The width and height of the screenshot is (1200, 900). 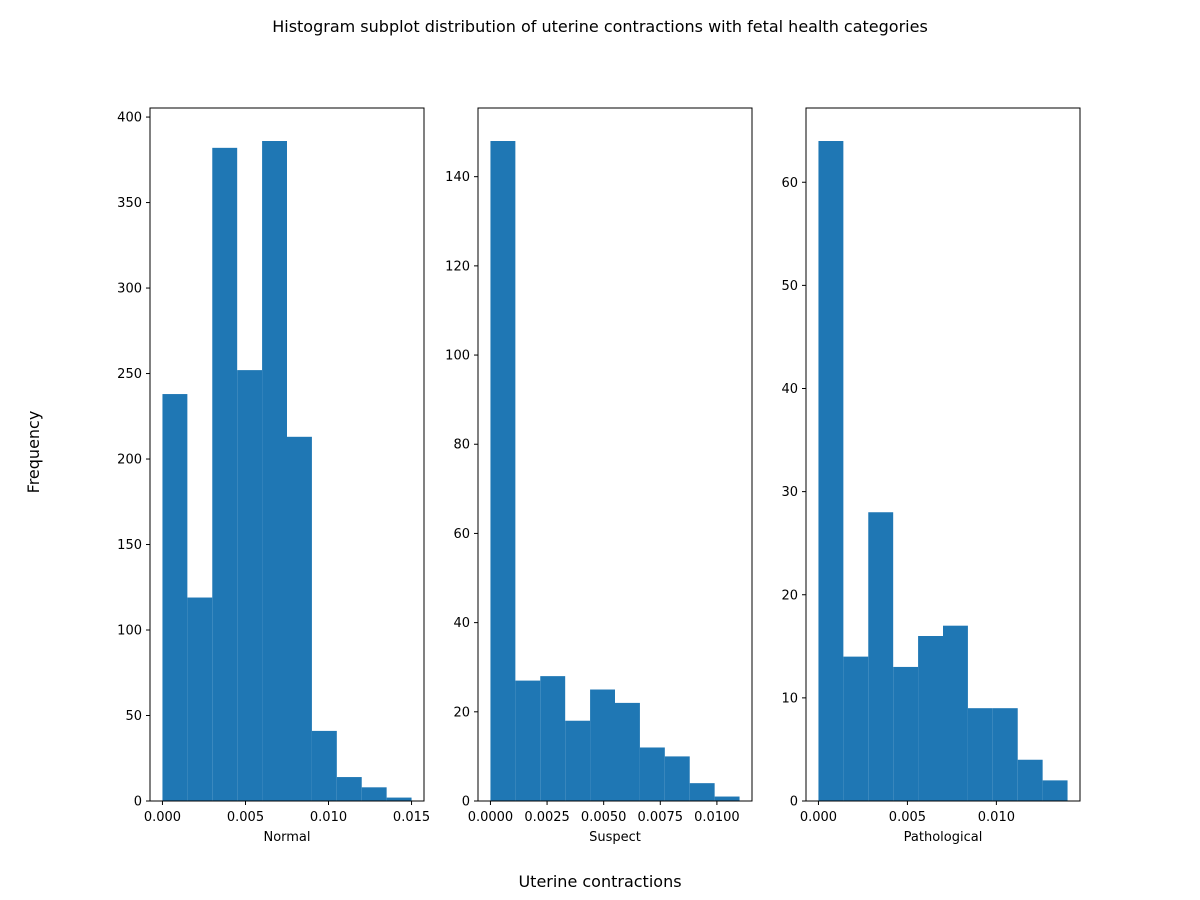 What do you see at coordinates (411, 817) in the screenshot?
I see `x-tick-label: 0.015` at bounding box center [411, 817].